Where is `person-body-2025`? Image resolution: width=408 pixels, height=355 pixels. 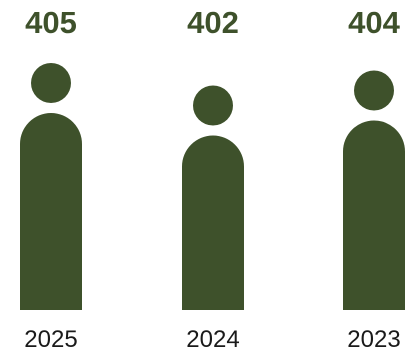 person-body-2025 is located at coordinates (51, 211).